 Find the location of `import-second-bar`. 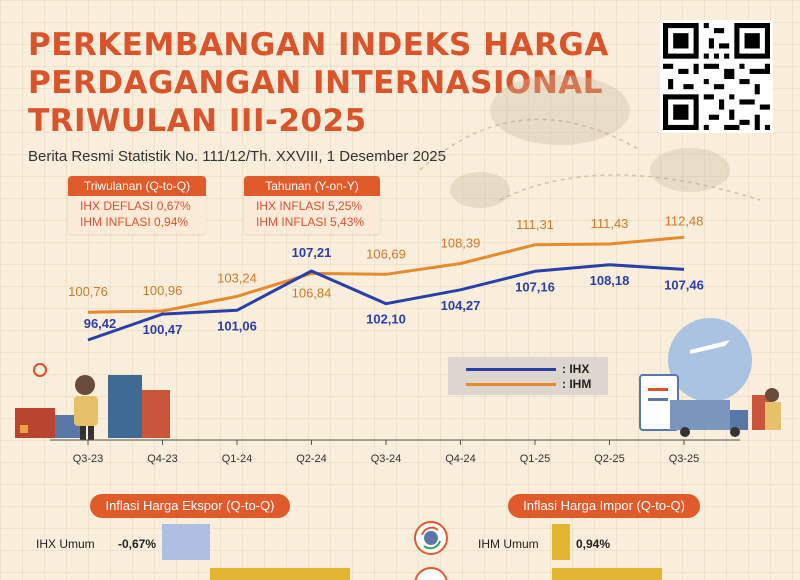

import-second-bar is located at coordinates (607, 574).